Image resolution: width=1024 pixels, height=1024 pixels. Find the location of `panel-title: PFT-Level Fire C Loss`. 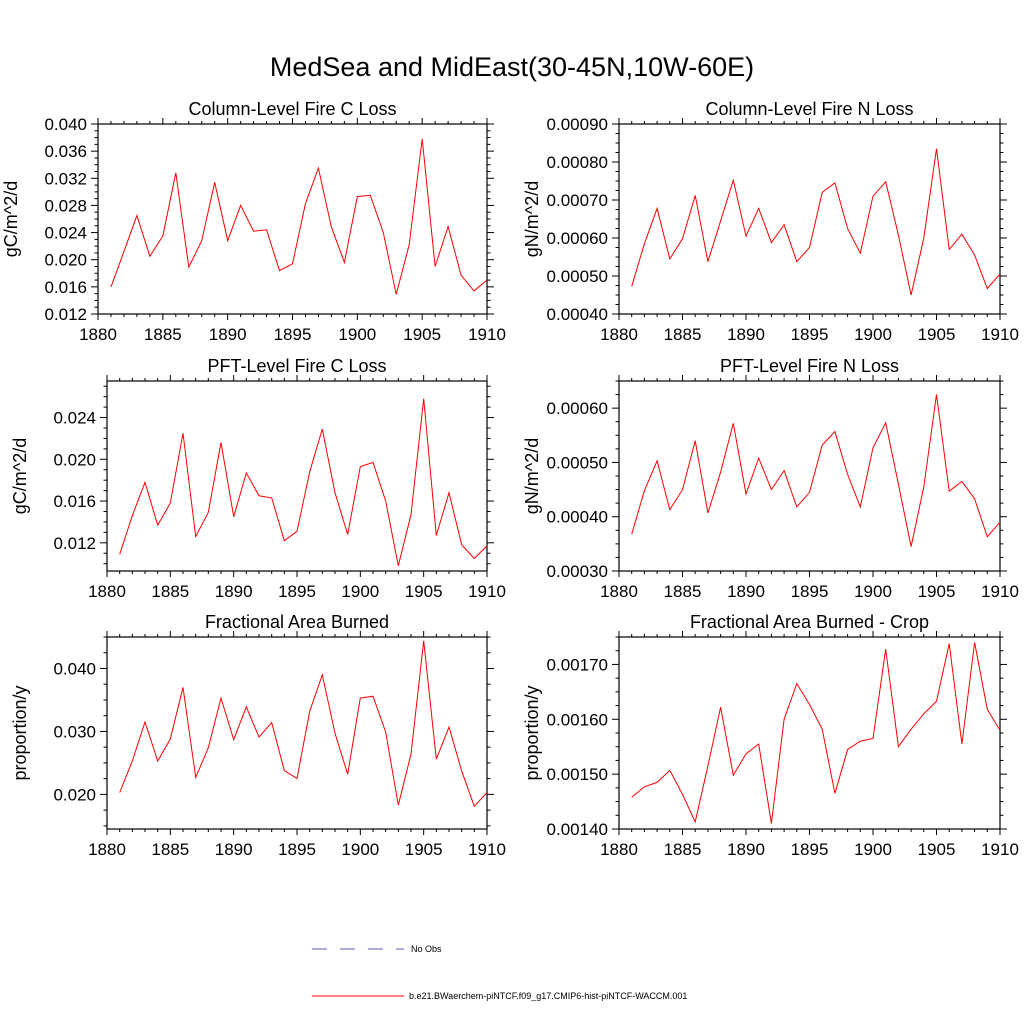

panel-title: PFT-Level Fire C Loss is located at coordinates (296, 366).